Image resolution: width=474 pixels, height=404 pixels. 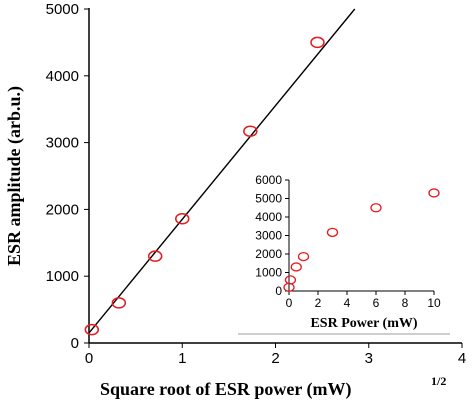 What do you see at coordinates (405, 303) in the screenshot?
I see `inset-x-tick-label: 8` at bounding box center [405, 303].